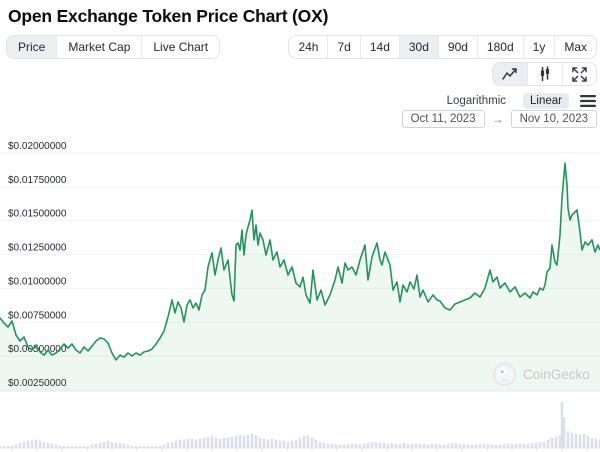  What do you see at coordinates (37, 146) in the screenshot?
I see `svg-text: $0.02000000` at bounding box center [37, 146].